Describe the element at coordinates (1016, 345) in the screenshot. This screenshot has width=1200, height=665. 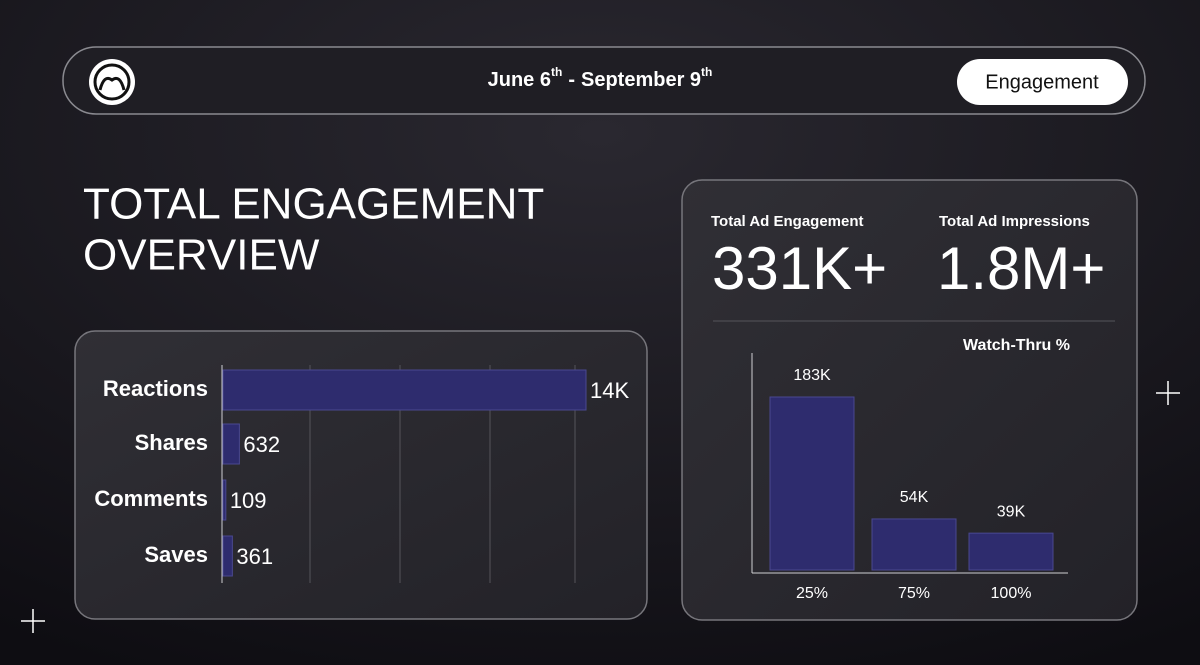
I see `chart-title: Watch-Thru %` at that location.